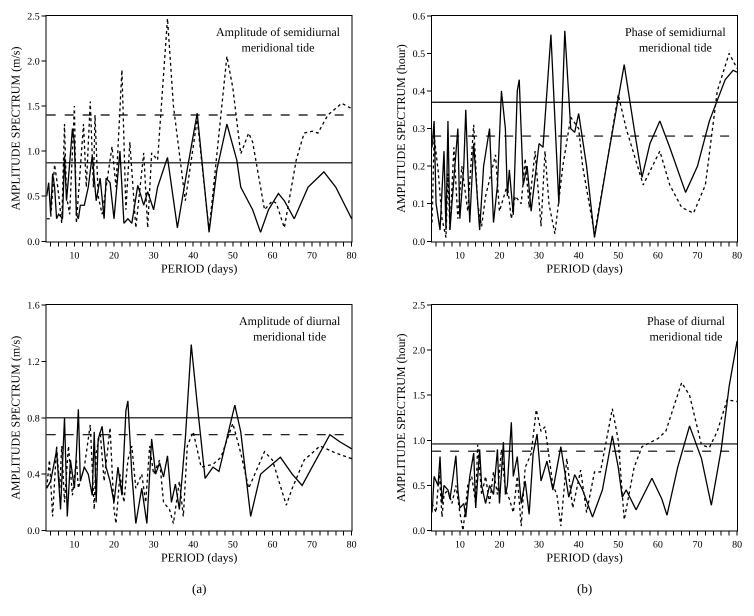 This screenshot has height=616, width=754. I want to click on text: Amplitude of diurnal meridional tide, so click(290, 329).